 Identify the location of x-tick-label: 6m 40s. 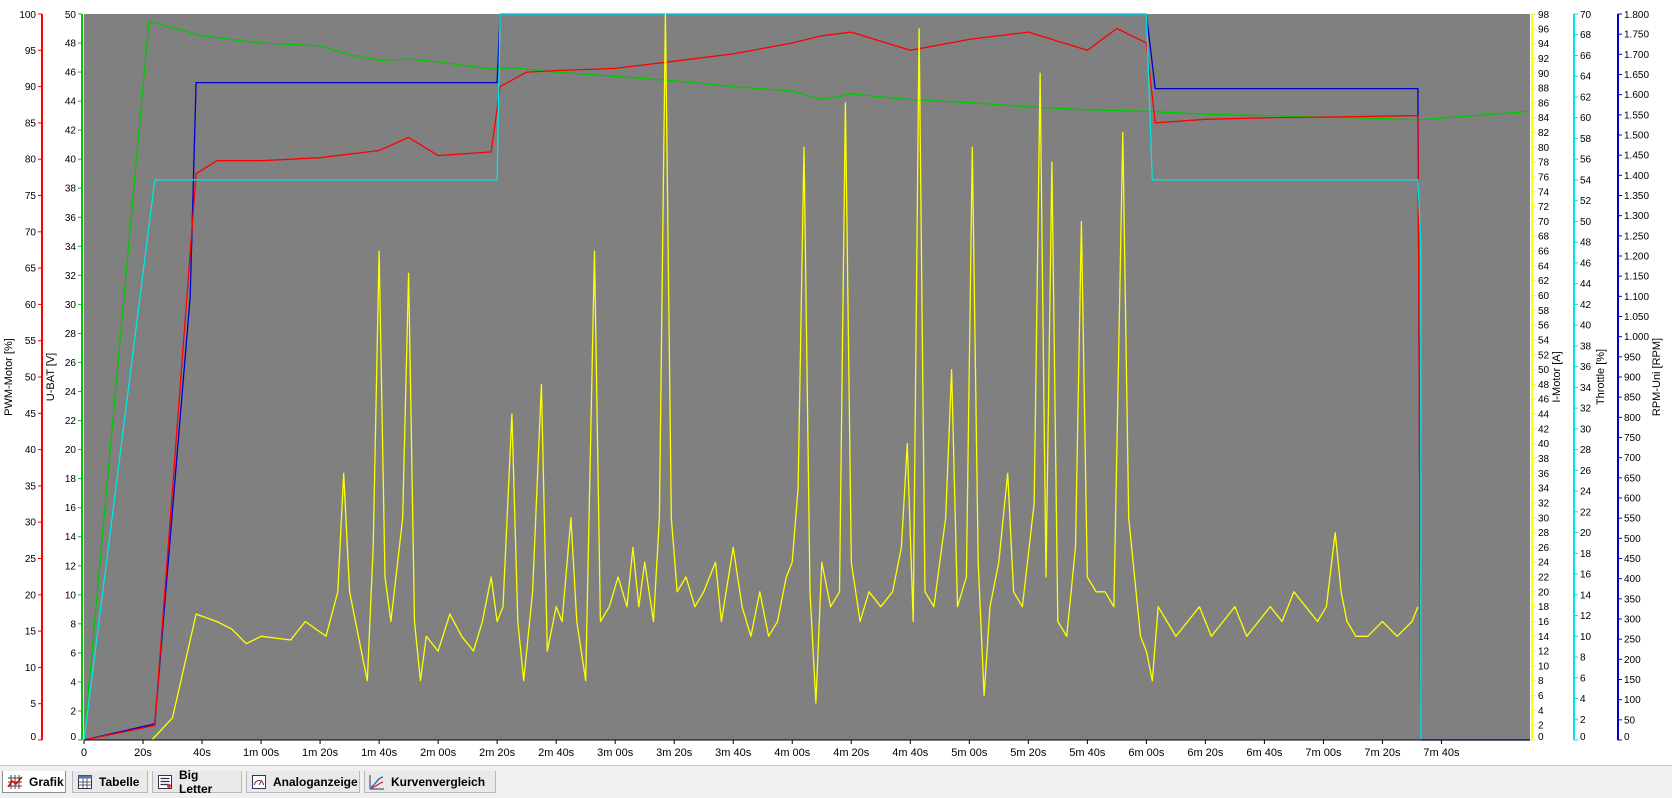
(1264, 753).